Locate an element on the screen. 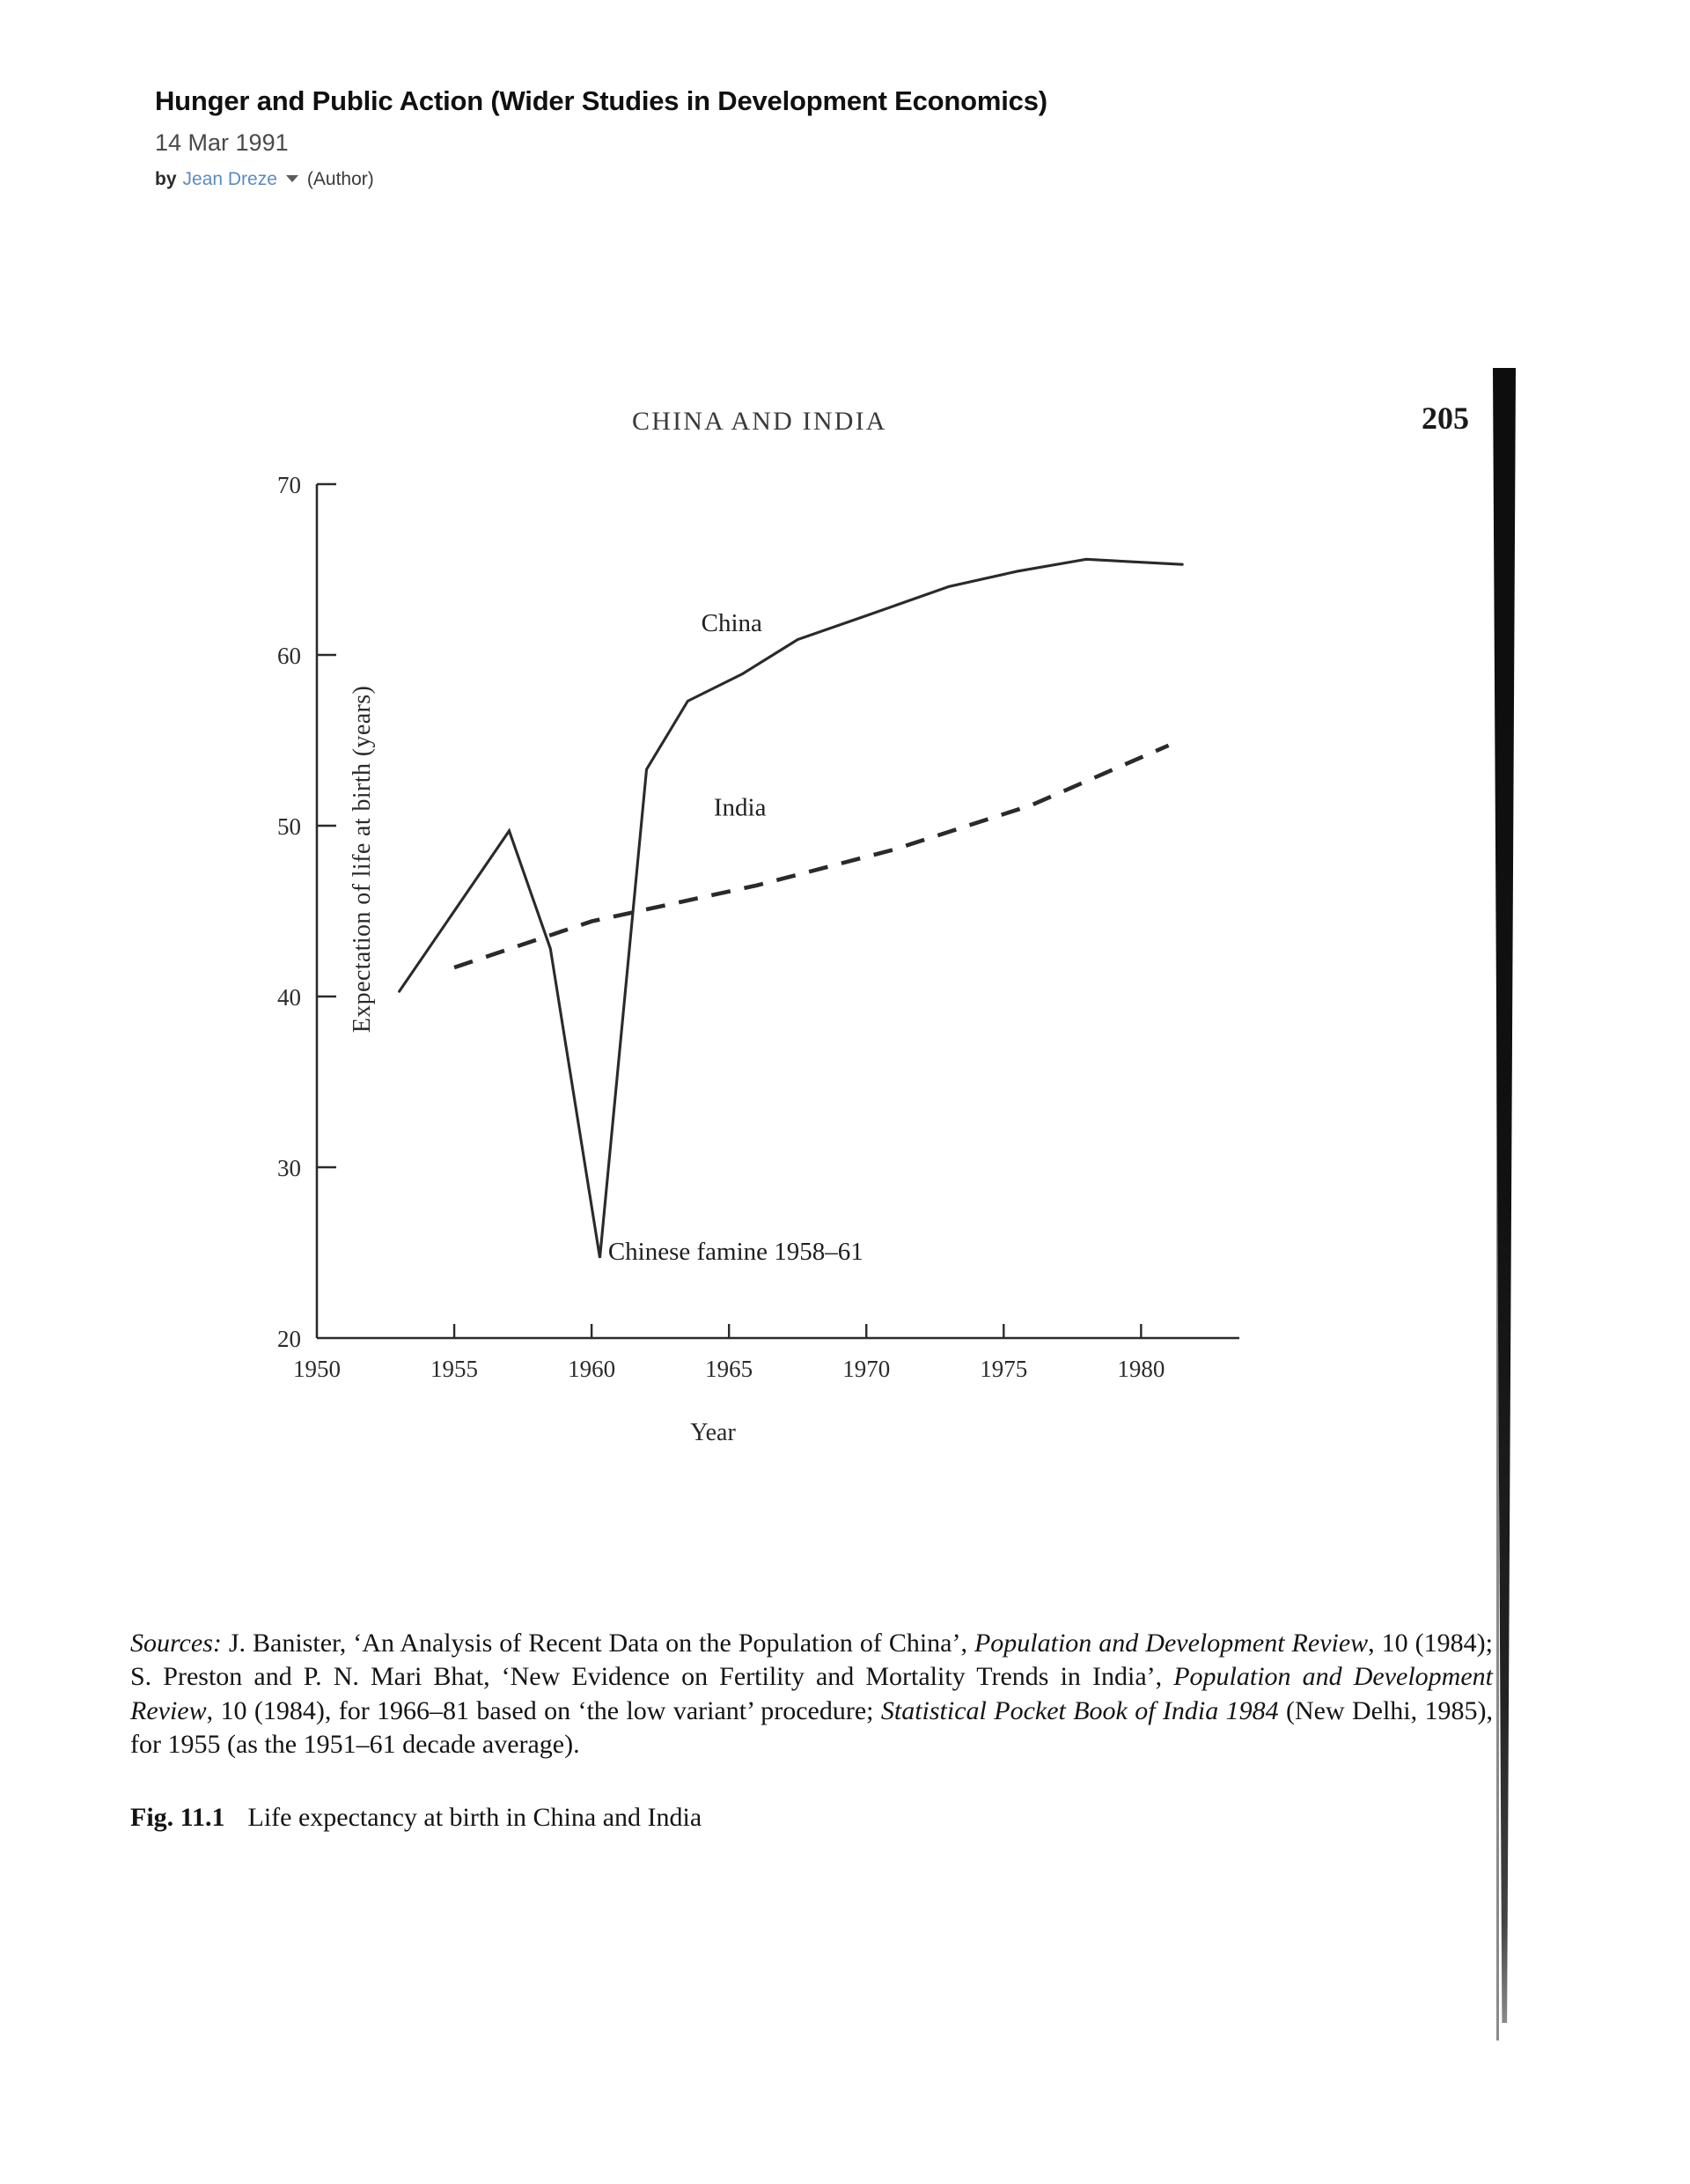  svg-text: 1970 is located at coordinates (866, 1369).